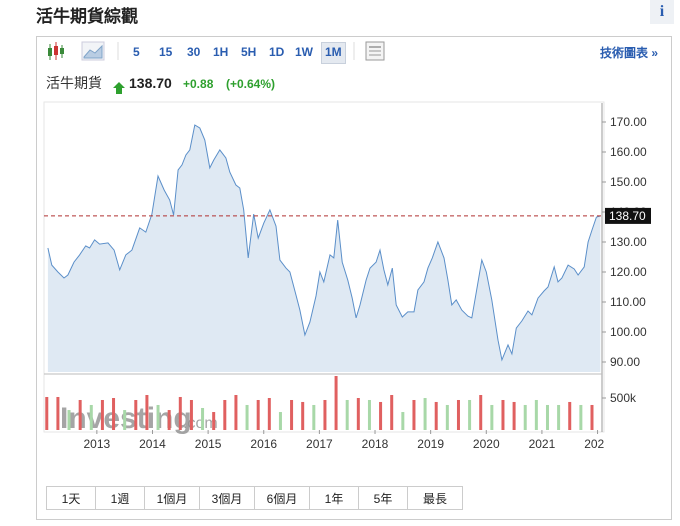  Describe the element at coordinates (136, 52) in the screenshot. I see `interval-button: 5` at that location.